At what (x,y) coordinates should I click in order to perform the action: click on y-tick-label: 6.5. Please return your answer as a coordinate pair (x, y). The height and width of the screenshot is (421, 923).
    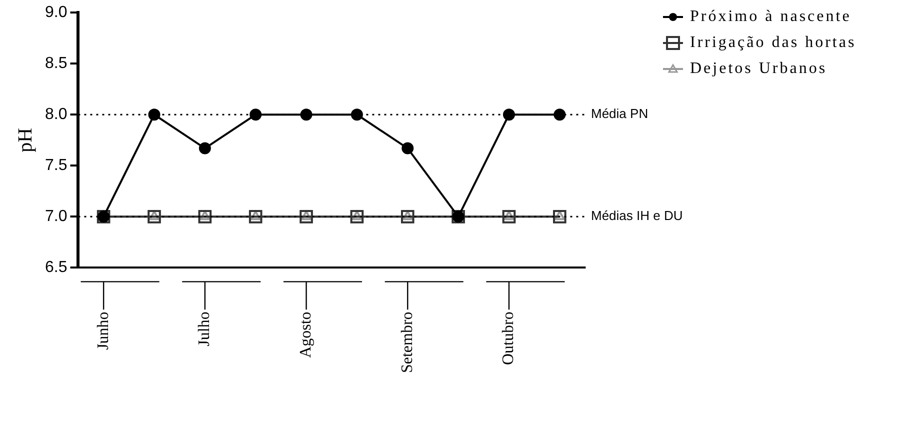
    Looking at the image, I should click on (56, 267).